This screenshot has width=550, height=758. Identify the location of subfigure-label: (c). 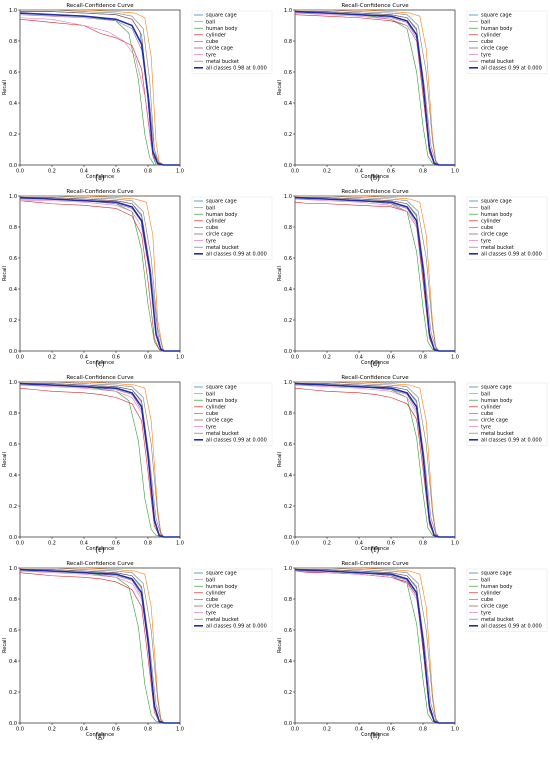
(100, 363).